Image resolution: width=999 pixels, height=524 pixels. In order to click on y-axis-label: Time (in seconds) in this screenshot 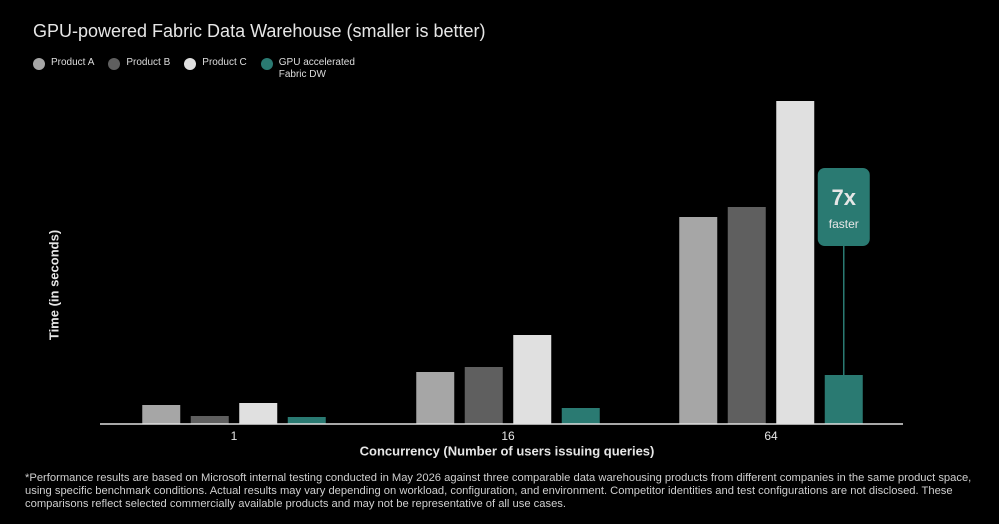, I will do `click(53, 285)`.